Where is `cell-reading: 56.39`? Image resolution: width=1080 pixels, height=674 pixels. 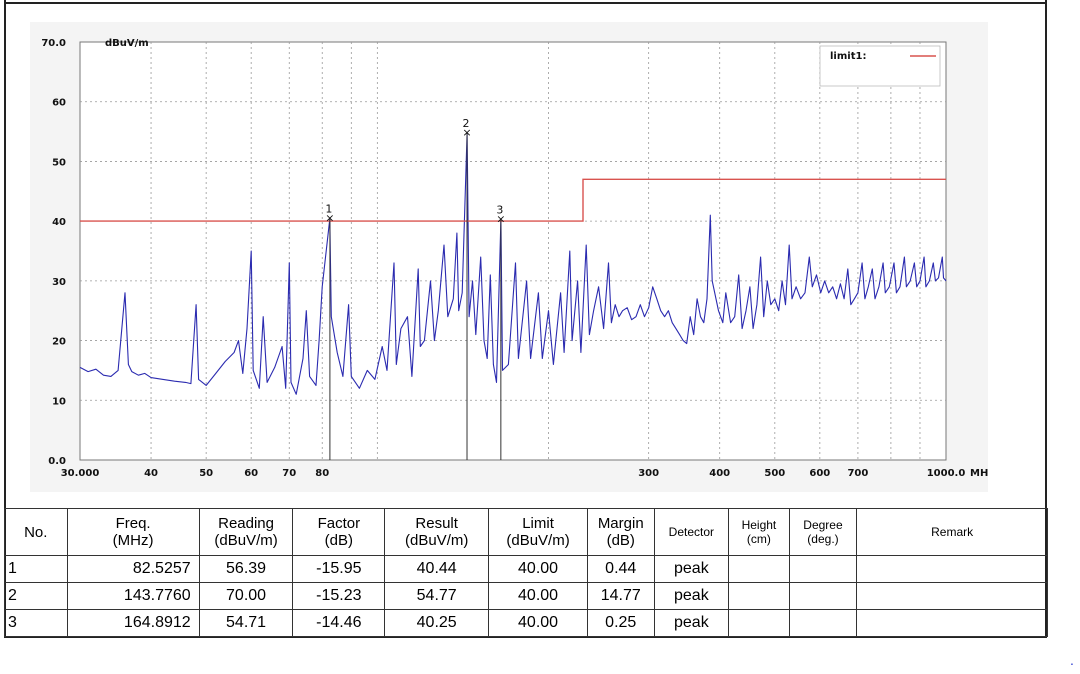
cell-reading: 56.39 is located at coordinates (246, 569).